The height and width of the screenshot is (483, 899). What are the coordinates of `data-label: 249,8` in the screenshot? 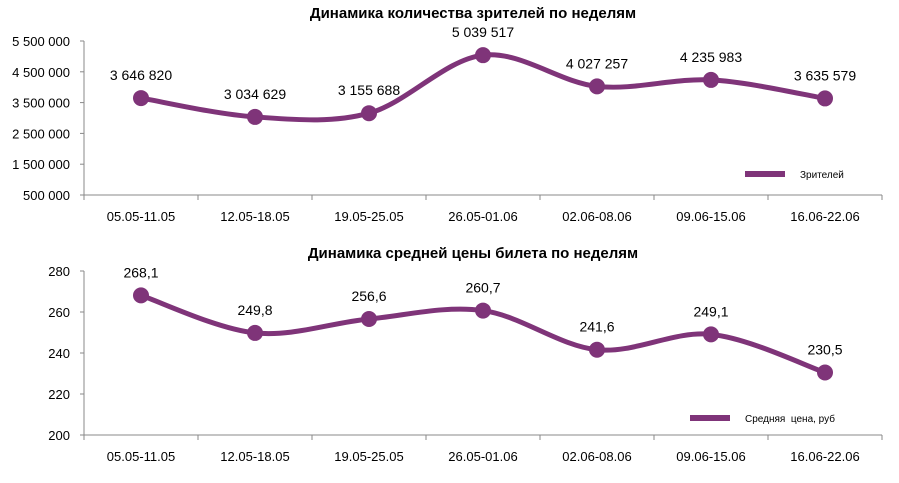 It's located at (254, 310).